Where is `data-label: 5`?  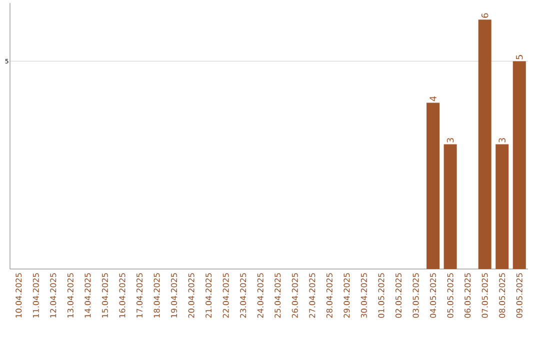 data-label: 5 is located at coordinates (519, 57).